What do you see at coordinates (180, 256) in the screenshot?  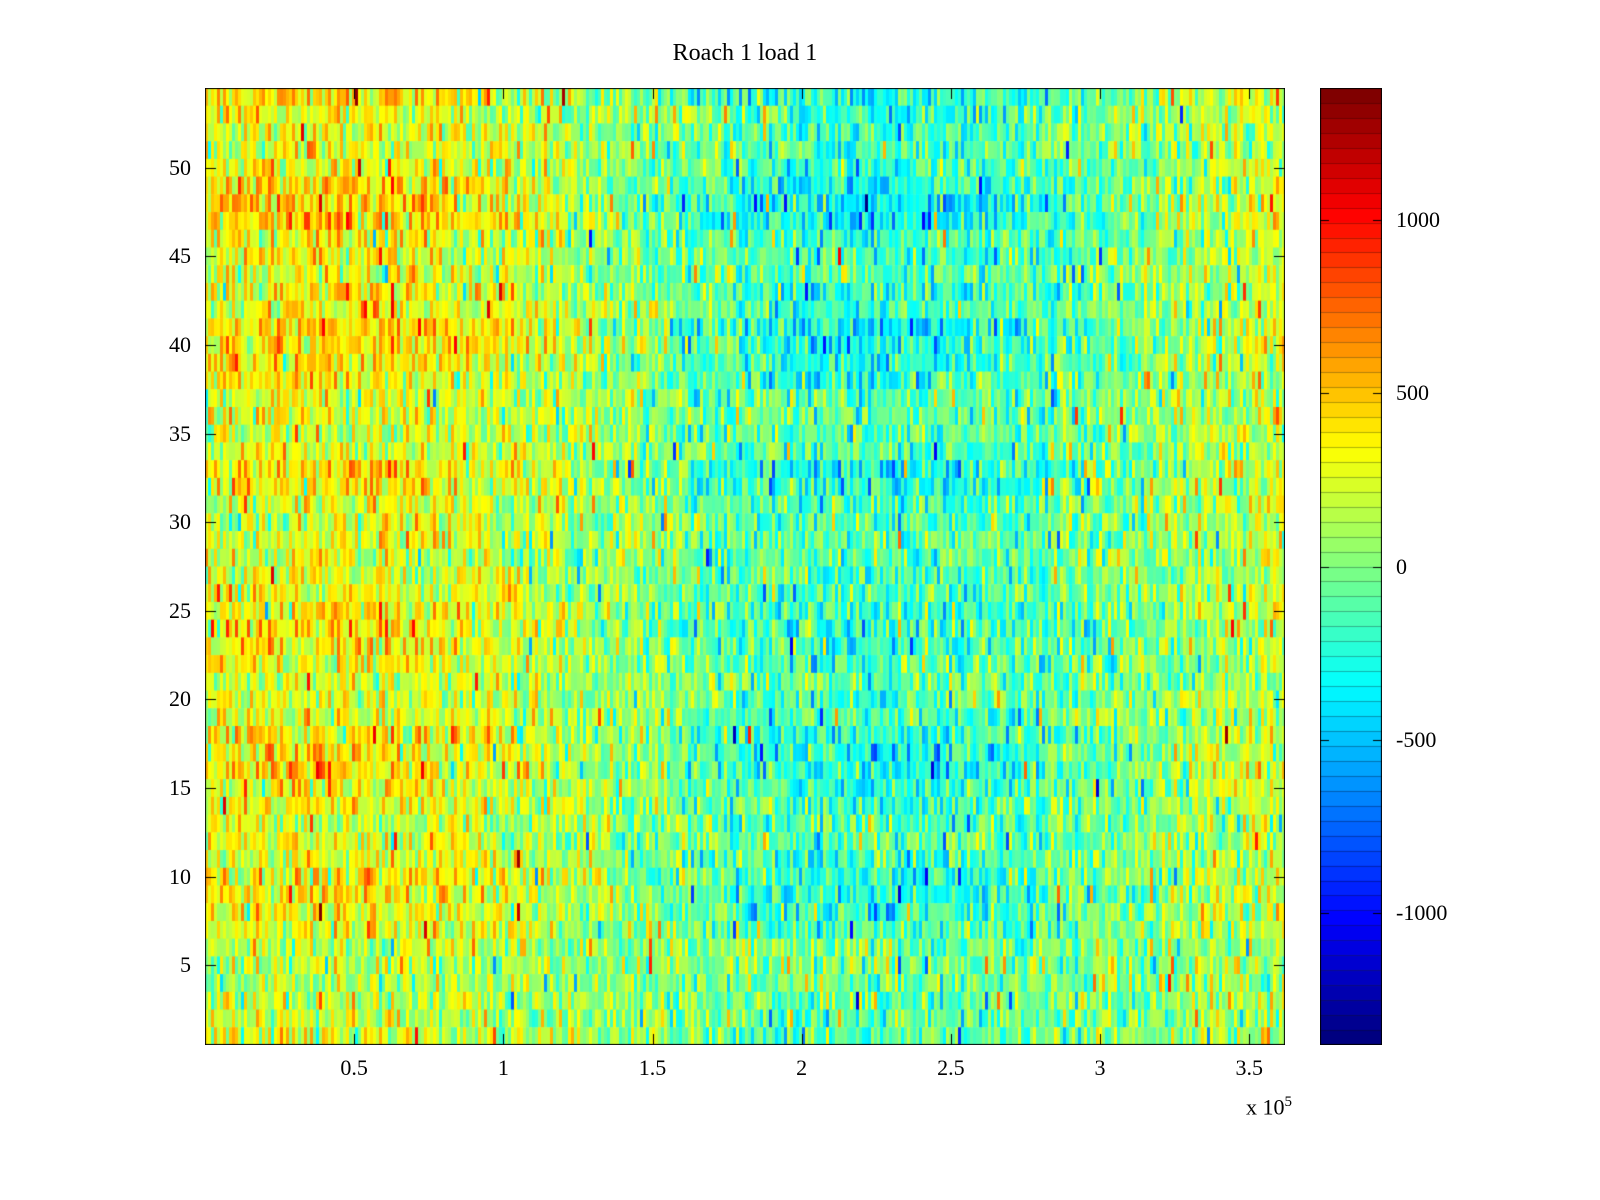 I see `y-tick-label: 45` at bounding box center [180, 256].